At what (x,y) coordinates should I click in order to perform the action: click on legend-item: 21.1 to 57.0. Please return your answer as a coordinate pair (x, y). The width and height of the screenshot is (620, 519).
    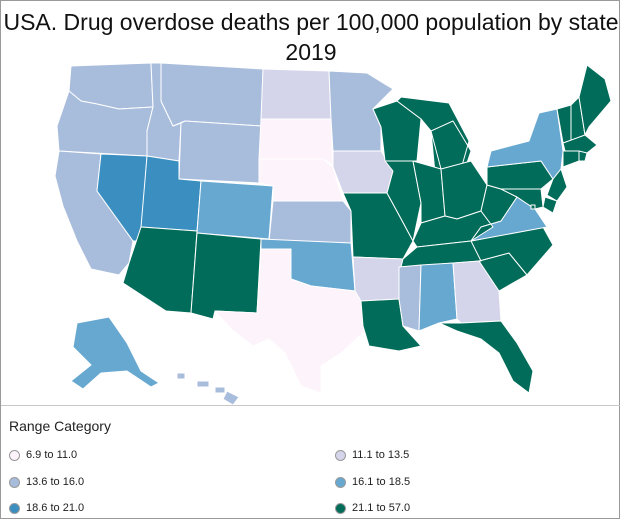
    Looking at the image, I should click on (372, 508).